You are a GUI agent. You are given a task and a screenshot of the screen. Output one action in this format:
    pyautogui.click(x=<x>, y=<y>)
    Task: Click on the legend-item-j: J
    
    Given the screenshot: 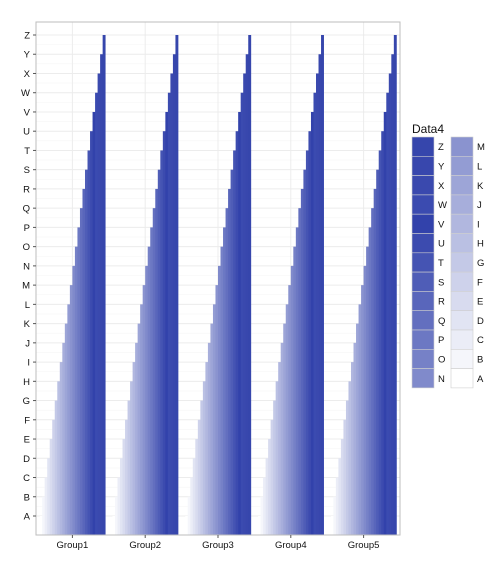 What is the action you would take?
    pyautogui.click(x=466, y=204)
    